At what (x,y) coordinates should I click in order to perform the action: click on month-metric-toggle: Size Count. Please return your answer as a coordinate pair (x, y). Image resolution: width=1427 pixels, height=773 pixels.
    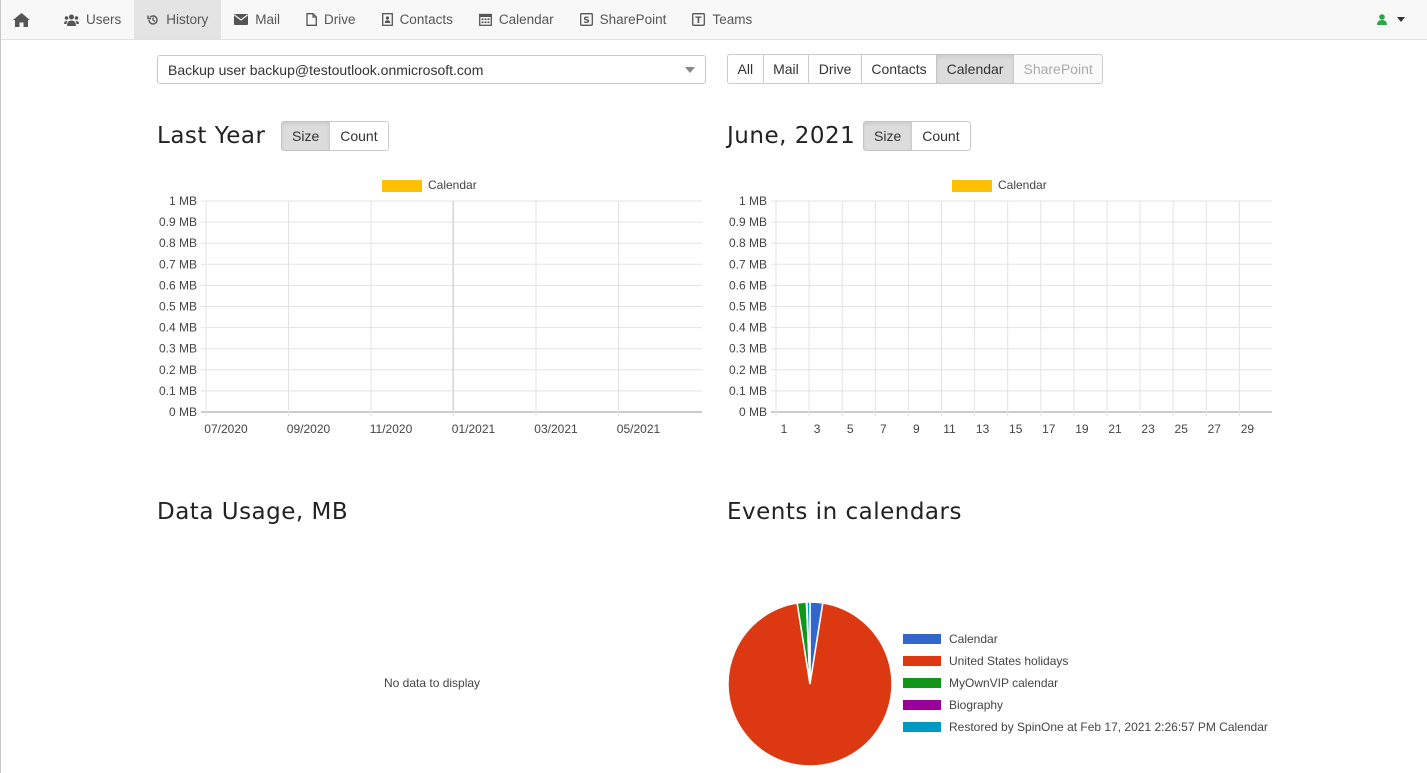
    Looking at the image, I should click on (917, 136).